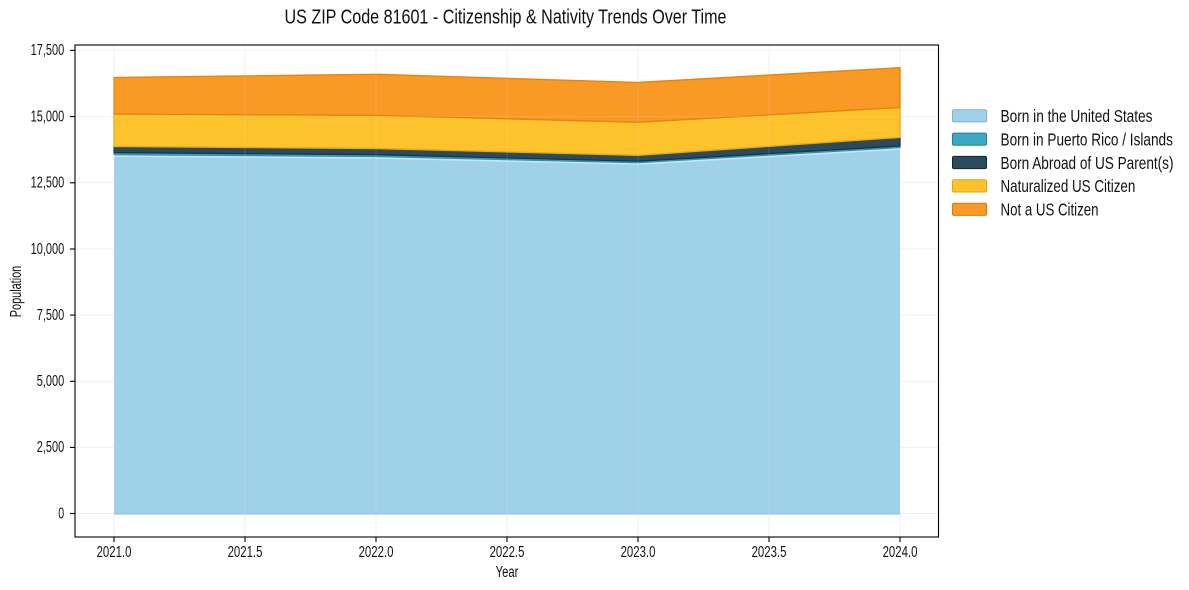  What do you see at coordinates (1068, 186) in the screenshot?
I see `svg-text: Naturalized US Citizen` at bounding box center [1068, 186].